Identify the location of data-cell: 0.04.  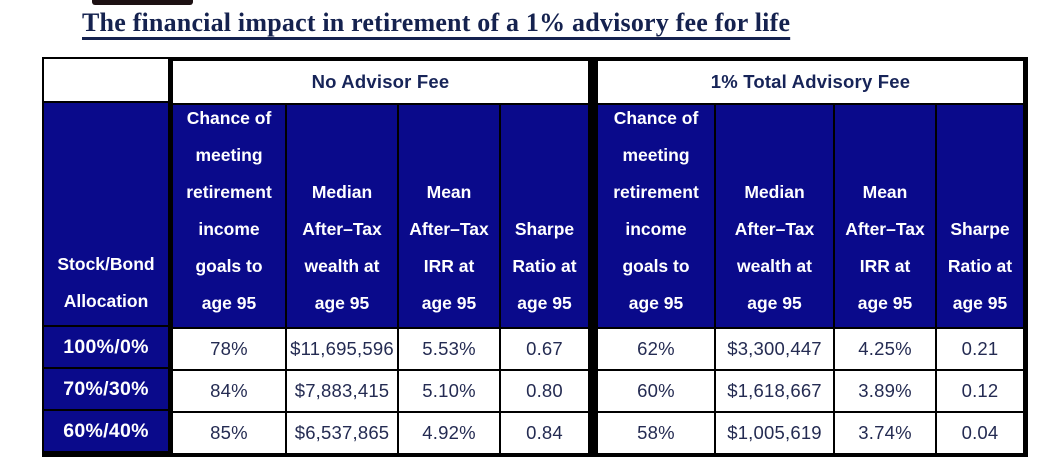
(980, 433).